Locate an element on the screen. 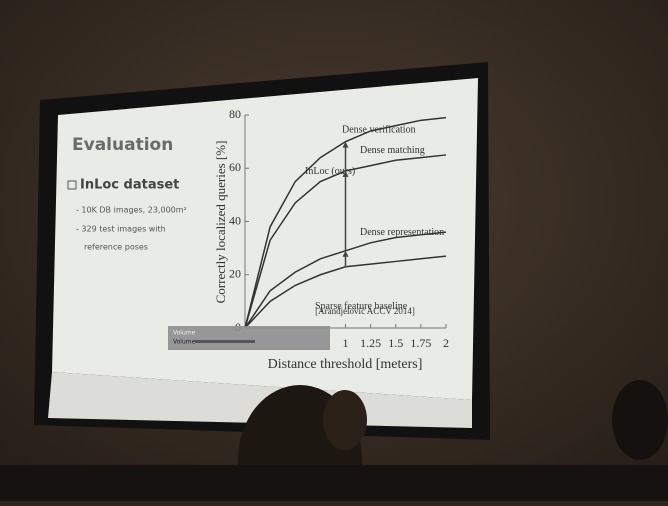 This screenshot has height=506, width=668. y-axis-label: Correctly localized queries [%] is located at coordinates (220, 222).